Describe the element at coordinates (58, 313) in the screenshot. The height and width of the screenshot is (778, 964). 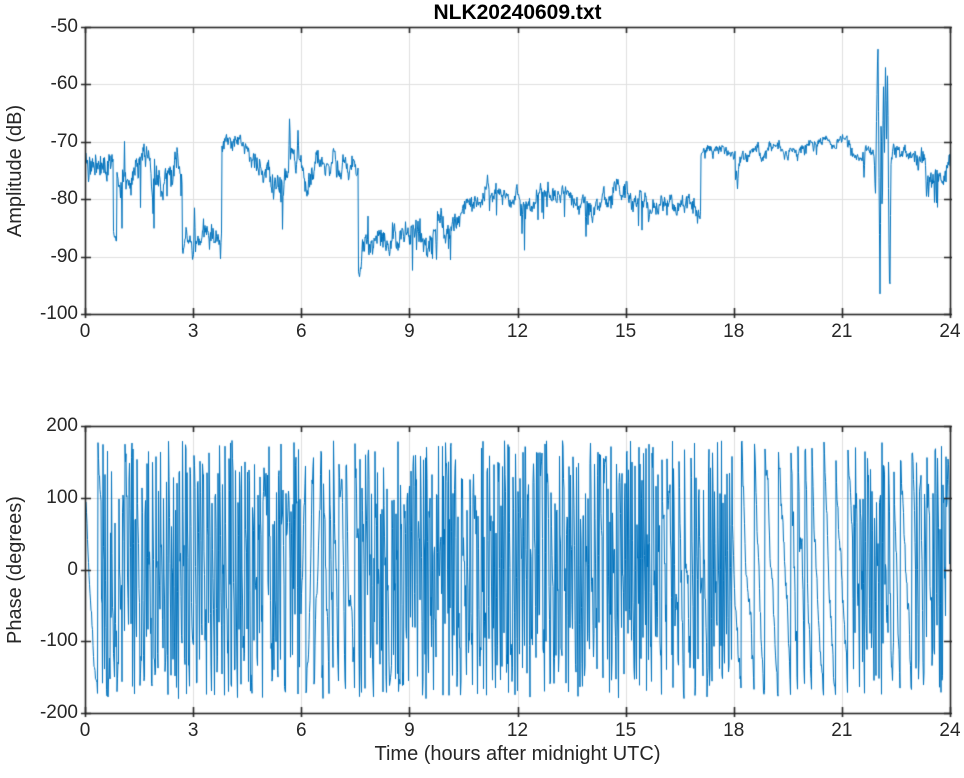
I see `amplitude-y-tick-label: -100` at that location.